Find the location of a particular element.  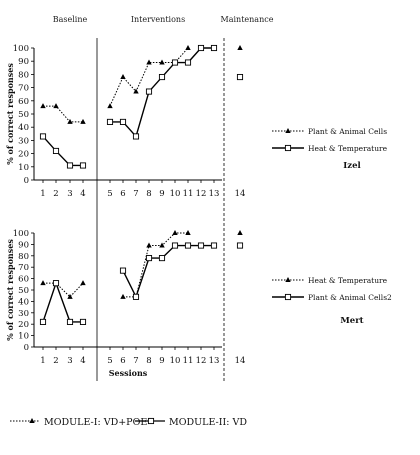

x-tick-label: 4 is located at coordinates (82, 194).